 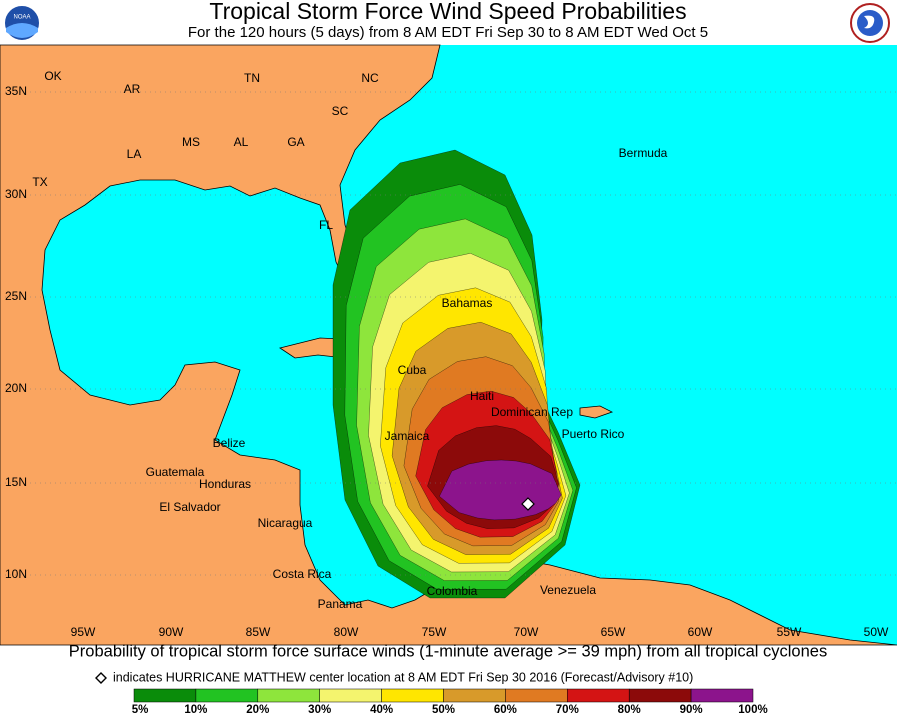 I want to click on legend-label: 100%, so click(x=752, y=710).